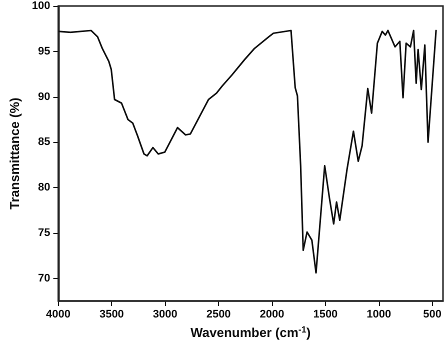  What do you see at coordinates (44, 188) in the screenshot?
I see `y-tick-label: 80` at bounding box center [44, 188].